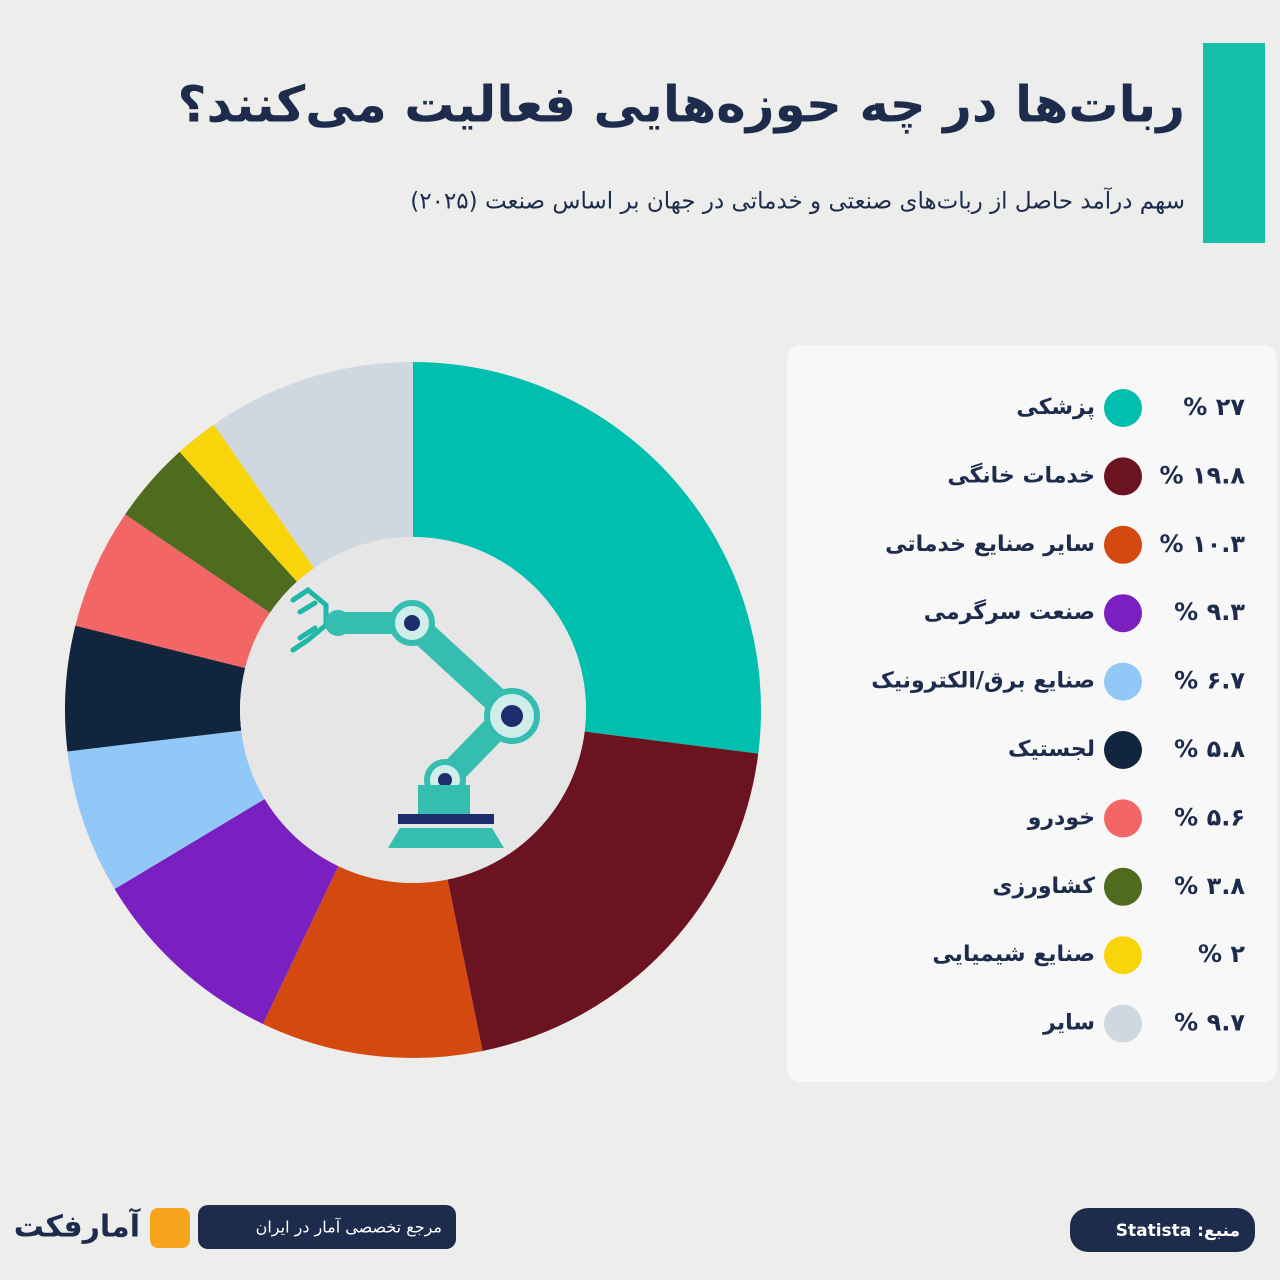  Describe the element at coordinates (1209, 817) in the screenshot. I see `legend-value: ۵.۶ %` at that location.